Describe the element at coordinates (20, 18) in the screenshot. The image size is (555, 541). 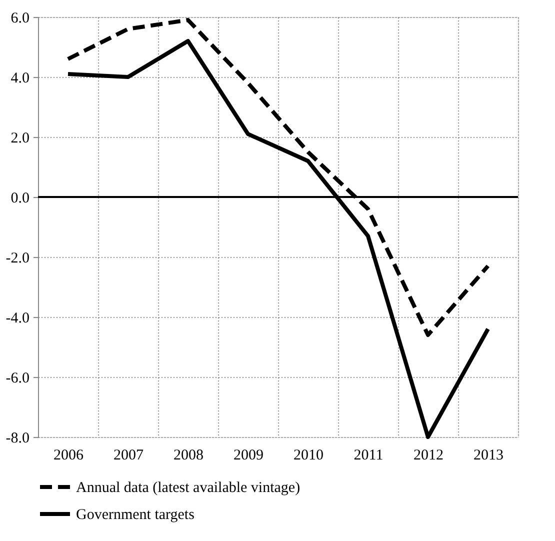
I see `y-tick-label: 6.0` at that location.